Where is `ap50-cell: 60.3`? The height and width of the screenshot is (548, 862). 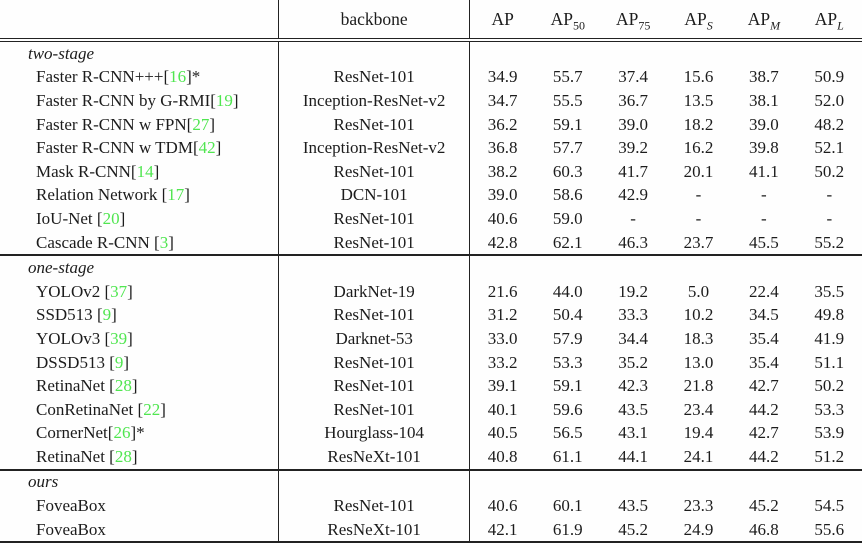
ap50-cell: 60.3 is located at coordinates (567, 171).